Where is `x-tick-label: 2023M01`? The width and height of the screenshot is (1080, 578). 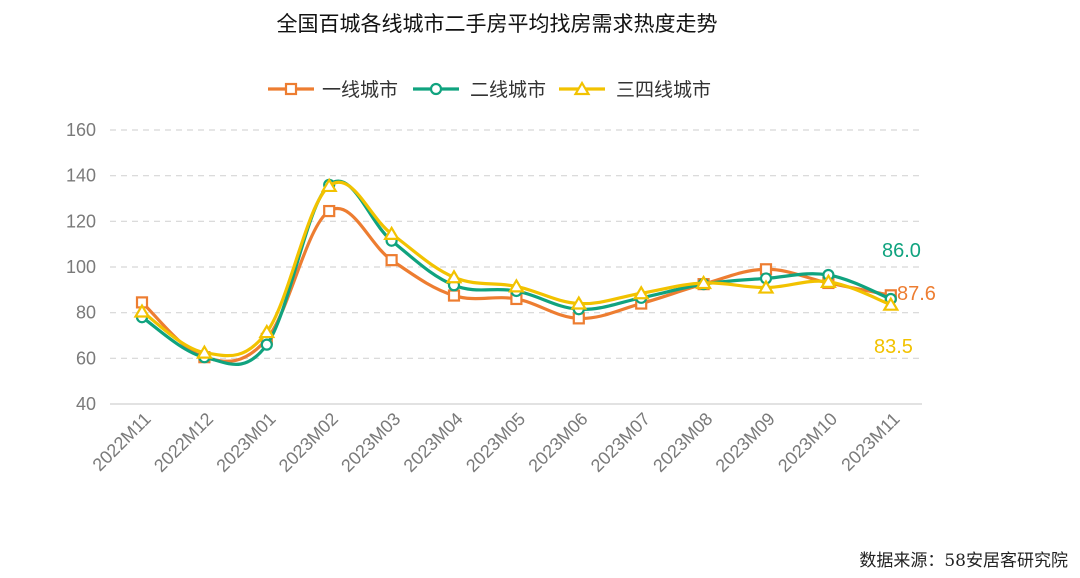 x-tick-label: 2023M01 is located at coordinates (245, 442).